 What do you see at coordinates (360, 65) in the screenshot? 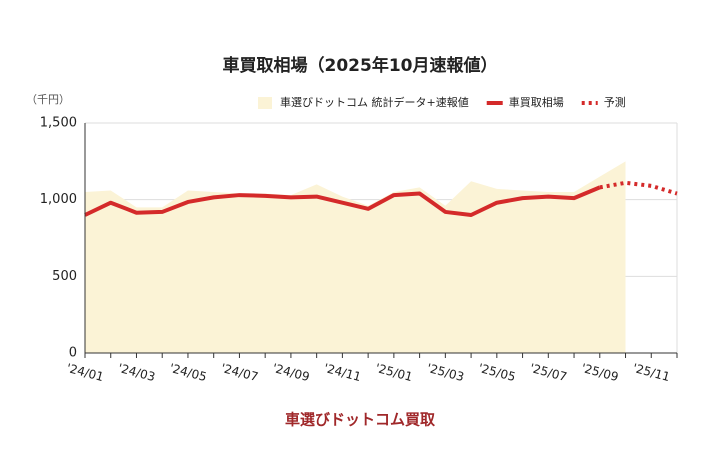
I see `chart-title: 車買取相場（2025年10月速報値）` at bounding box center [360, 65].